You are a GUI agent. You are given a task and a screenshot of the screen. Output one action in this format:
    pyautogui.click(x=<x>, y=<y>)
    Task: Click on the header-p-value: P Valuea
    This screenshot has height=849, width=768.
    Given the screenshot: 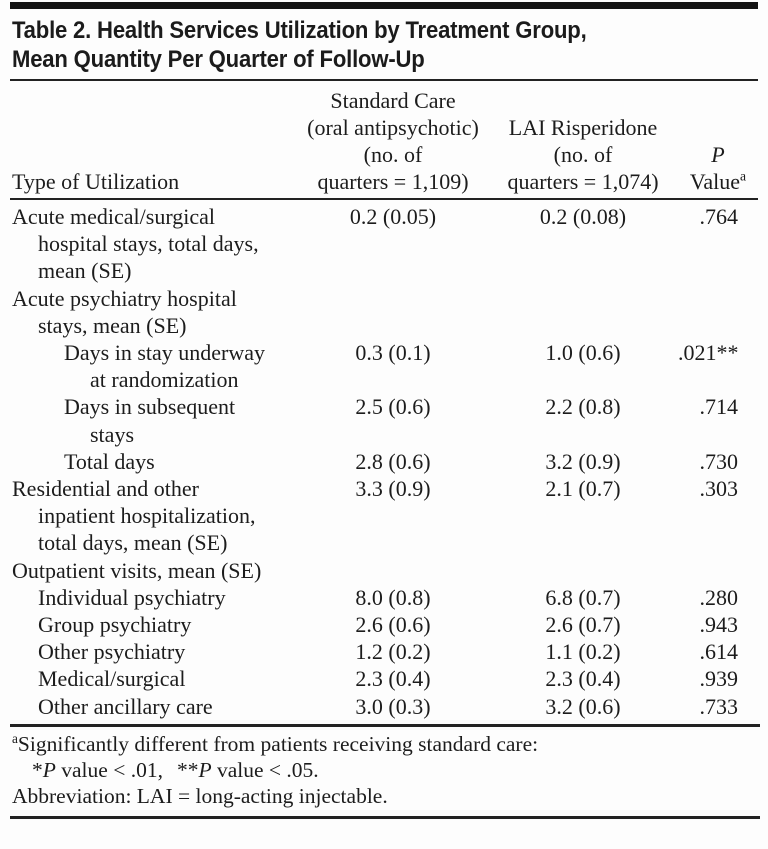 What is the action you would take?
    pyautogui.click(x=718, y=143)
    